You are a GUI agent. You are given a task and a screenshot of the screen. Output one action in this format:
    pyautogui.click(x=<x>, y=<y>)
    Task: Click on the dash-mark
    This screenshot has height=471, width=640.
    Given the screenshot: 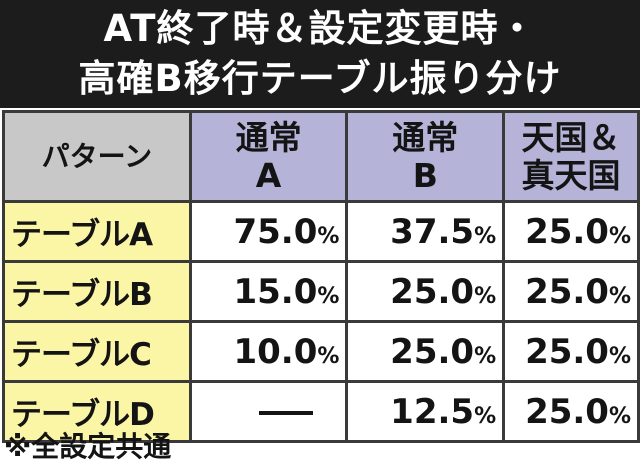 What is the action you would take?
    pyautogui.click(x=286, y=413)
    